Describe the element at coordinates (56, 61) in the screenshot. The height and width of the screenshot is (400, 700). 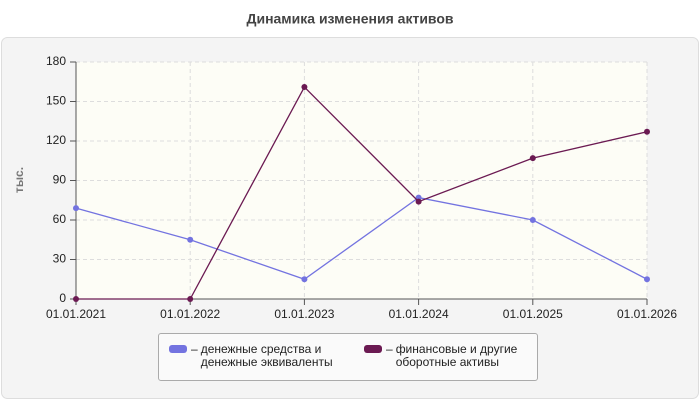
I see `y-tick-label: 180` at that location.